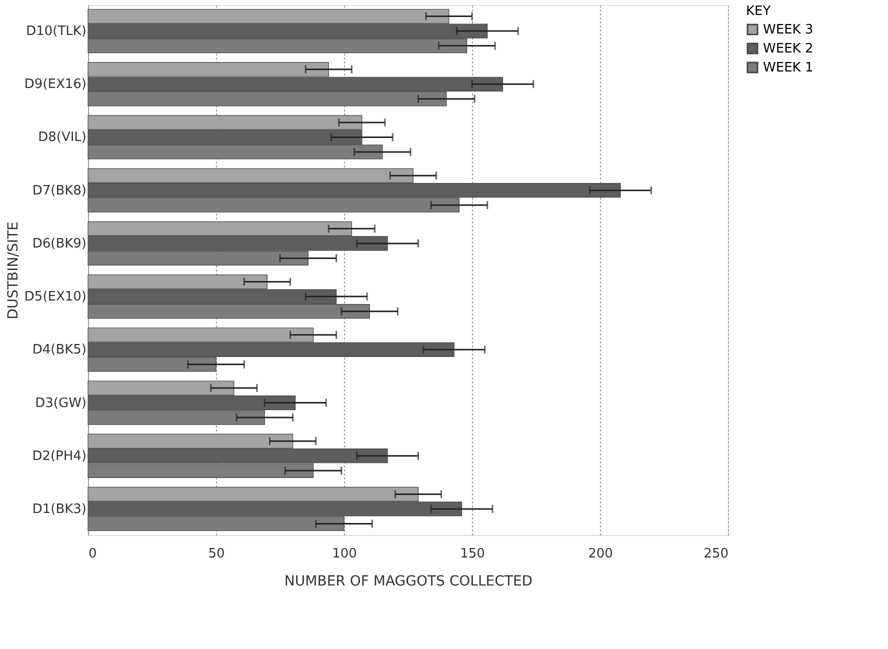 This screenshot has width=888, height=649. Describe the element at coordinates (344, 554) in the screenshot. I see `x-tick-label: 100` at that location.